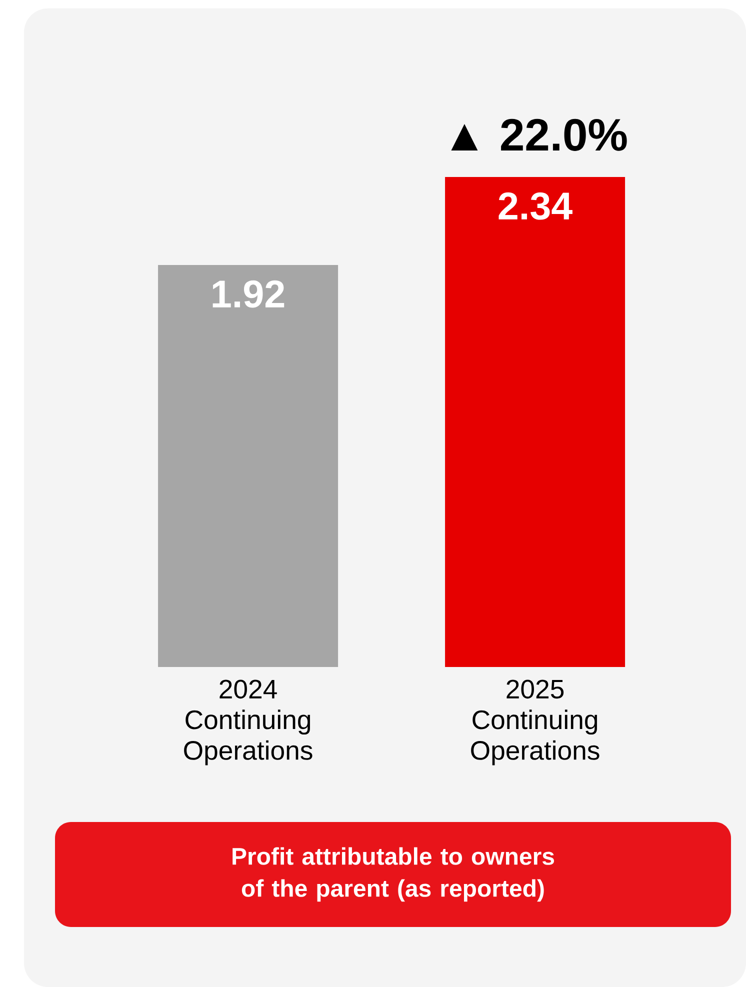 The height and width of the screenshot is (987, 746). What do you see at coordinates (535, 723) in the screenshot?
I see `x-tick-label: 2025 Continuing Operations` at bounding box center [535, 723].